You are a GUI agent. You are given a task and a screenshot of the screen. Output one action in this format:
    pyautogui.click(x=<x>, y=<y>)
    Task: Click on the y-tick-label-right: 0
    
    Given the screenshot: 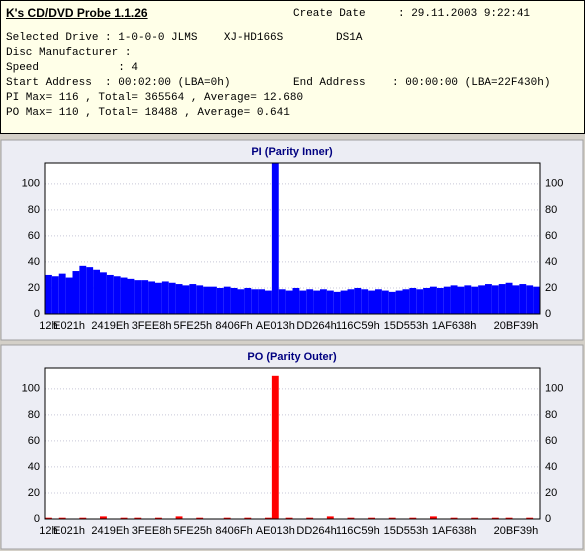 What is the action you would take?
    pyautogui.click(x=548, y=519)
    